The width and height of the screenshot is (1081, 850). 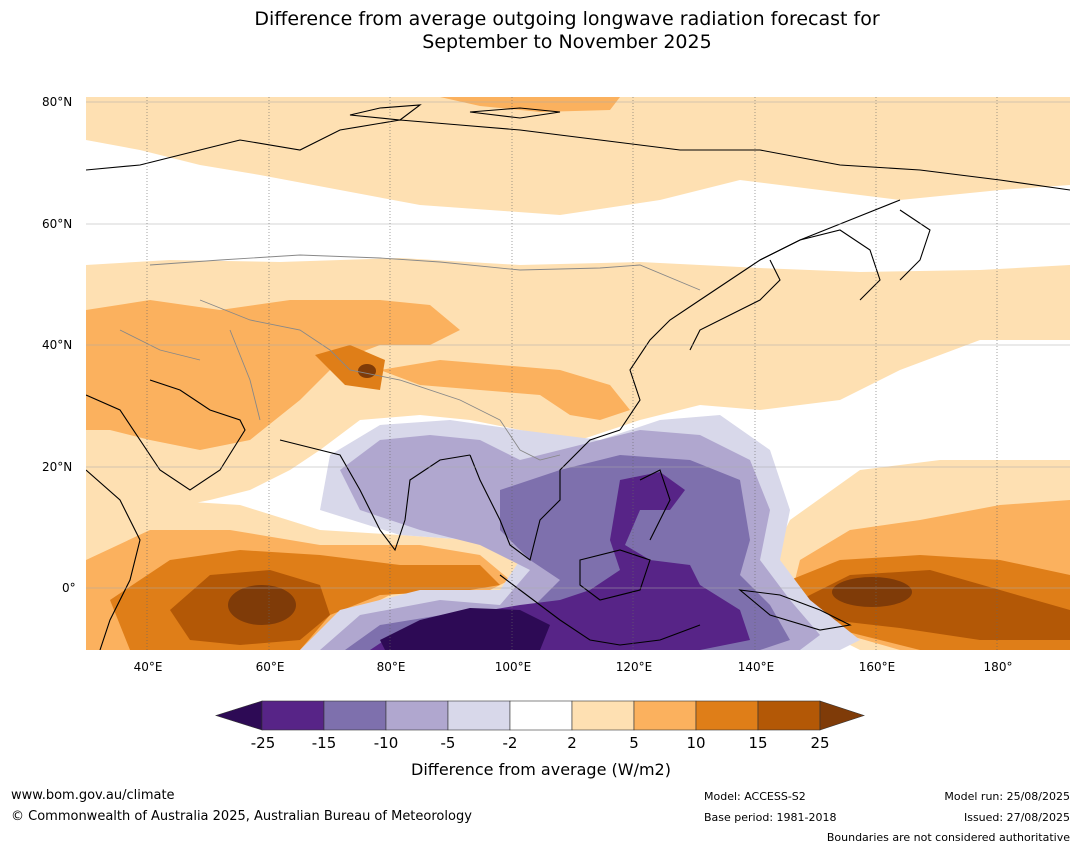 What do you see at coordinates (1007, 796) in the screenshot?
I see `model-run: Model run: 25/08/2025` at bounding box center [1007, 796].